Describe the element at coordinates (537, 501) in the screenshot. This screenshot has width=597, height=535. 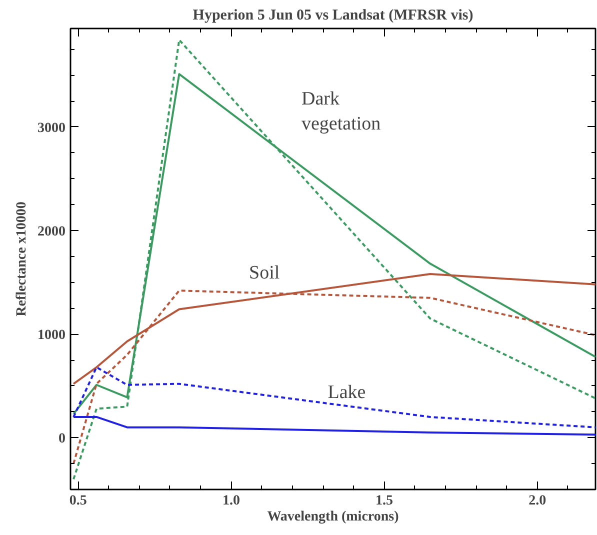
I see `x-tick-label: 2.0` at that location.